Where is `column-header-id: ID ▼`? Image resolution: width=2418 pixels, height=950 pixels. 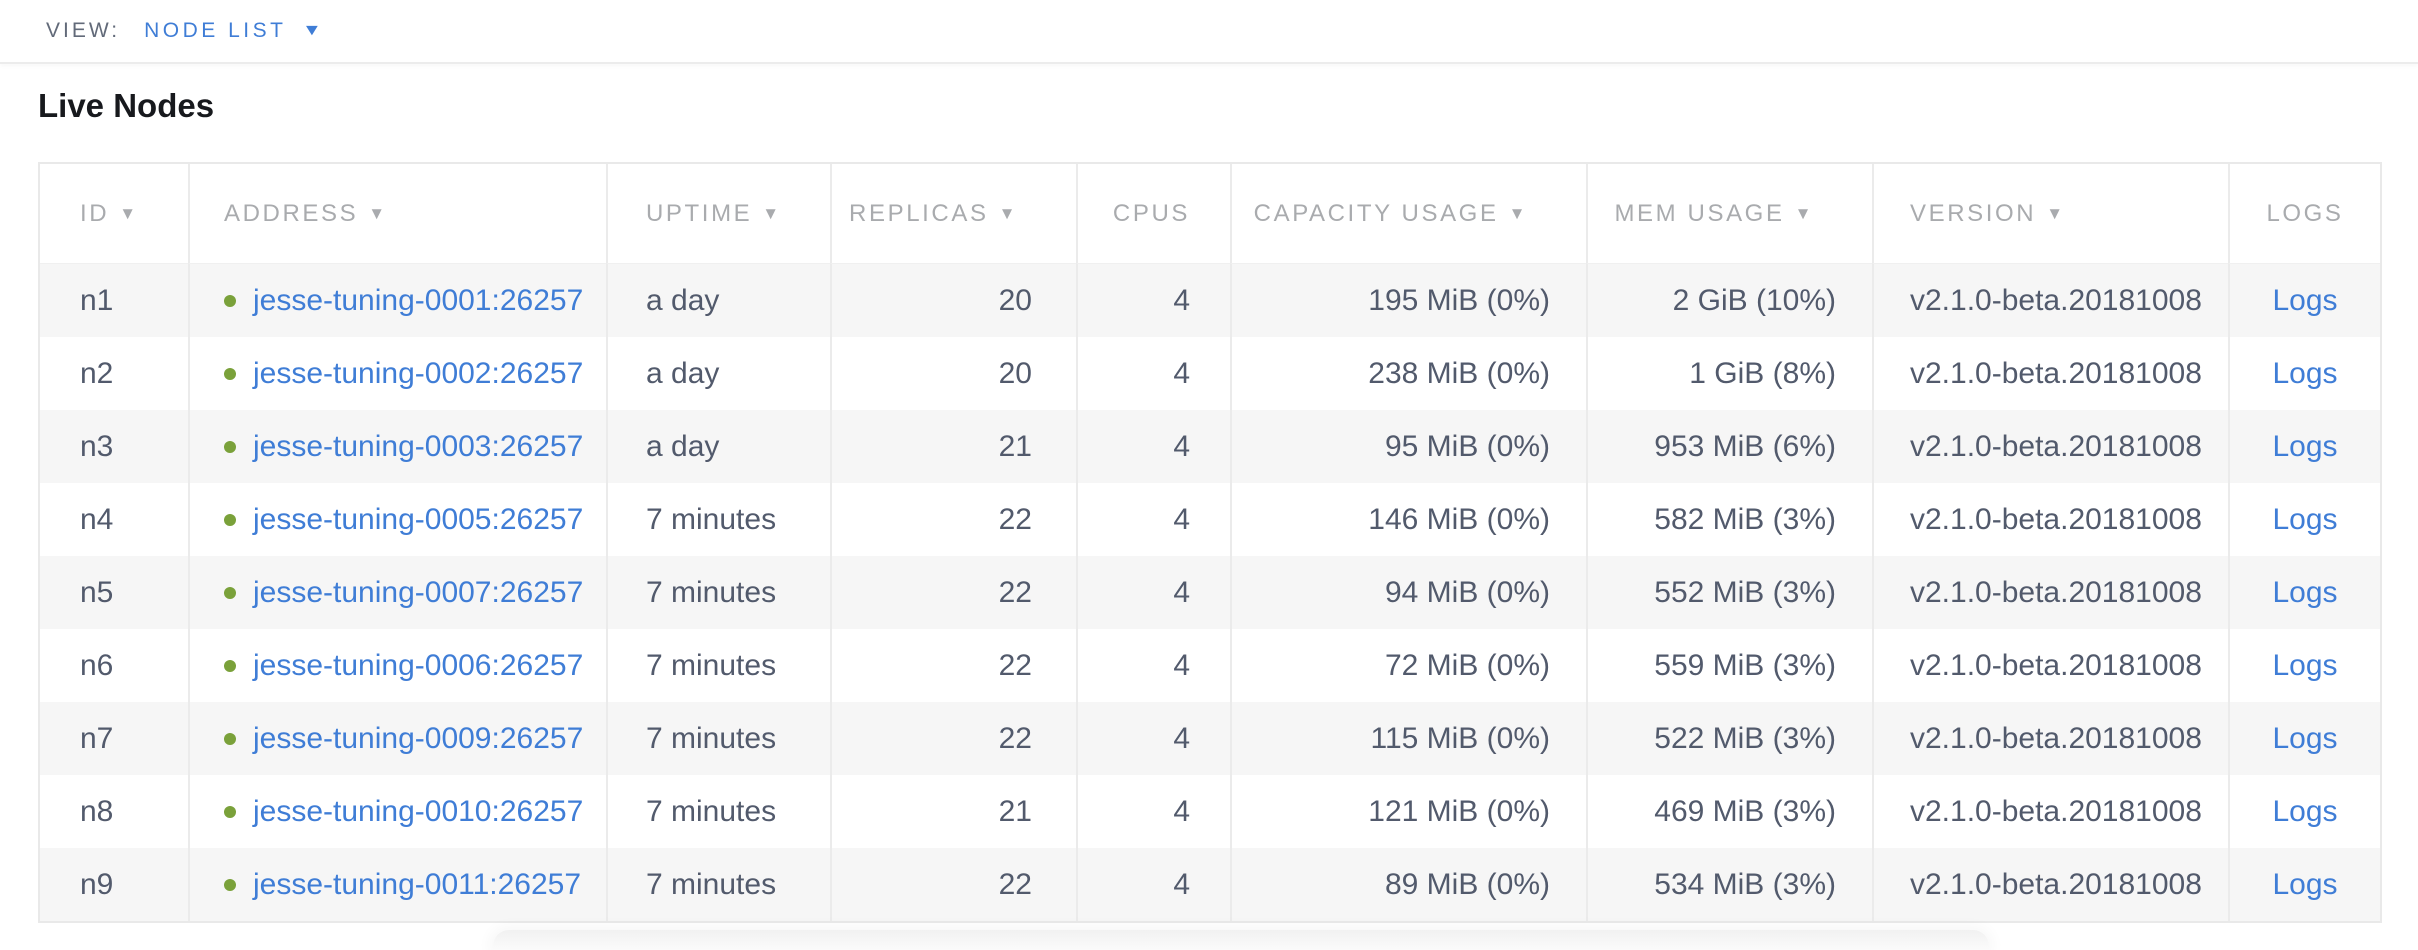
column-header-id: ID ▼ is located at coordinates (114, 214).